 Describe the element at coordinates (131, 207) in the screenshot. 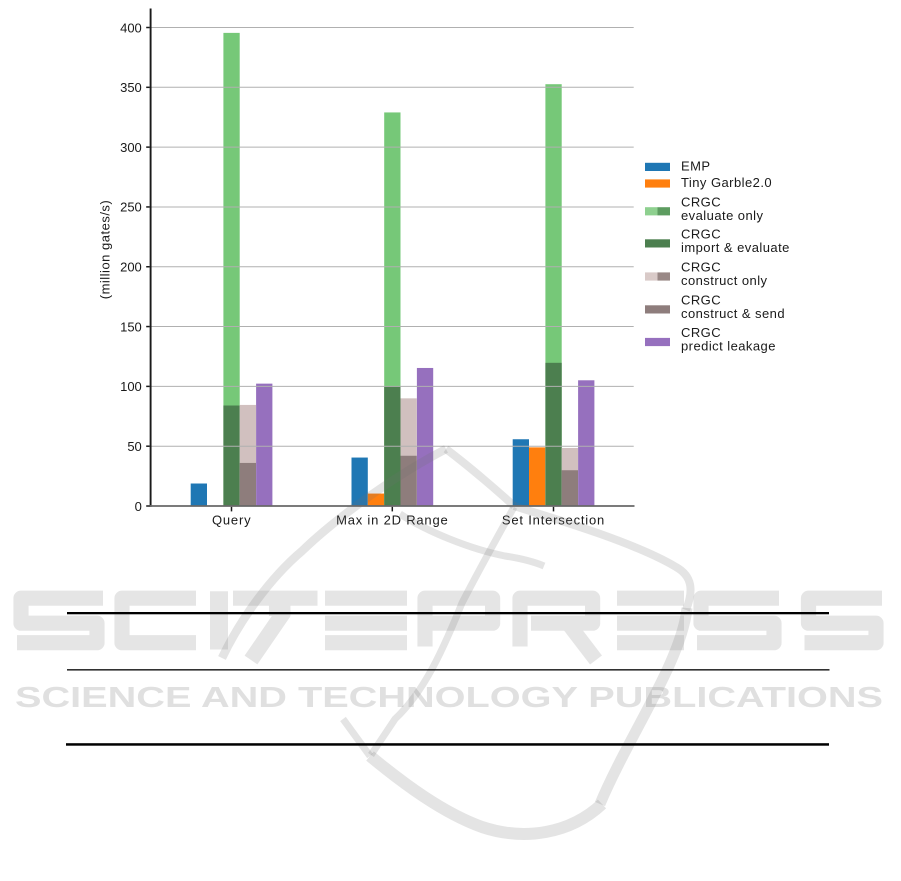

I see `svg-text: 250` at that location.